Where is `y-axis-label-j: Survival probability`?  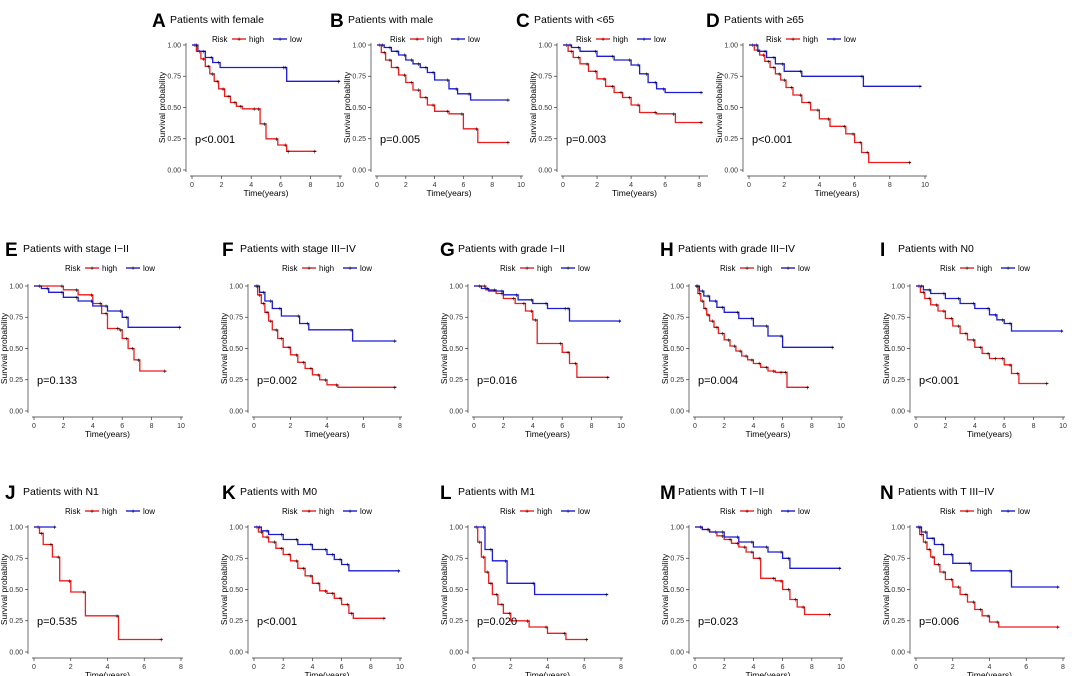
y-axis-label-j: Survival probability is located at coordinates (4, 589).